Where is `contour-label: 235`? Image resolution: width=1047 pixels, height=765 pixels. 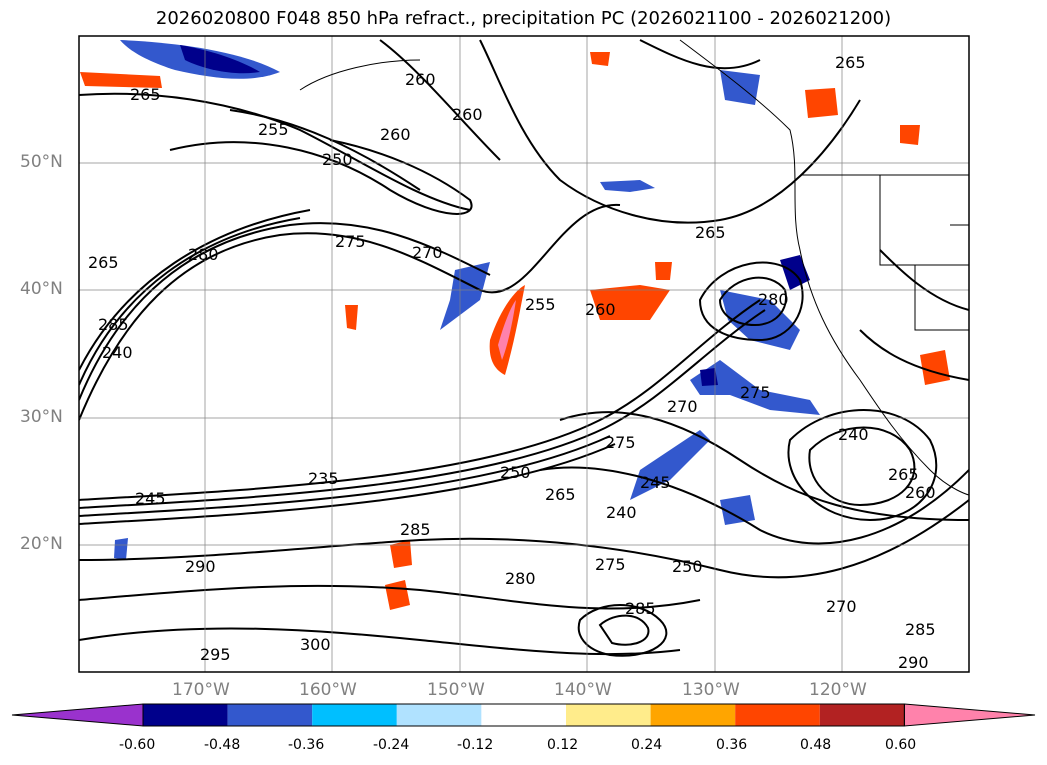
contour-label: 235 is located at coordinates (323, 478).